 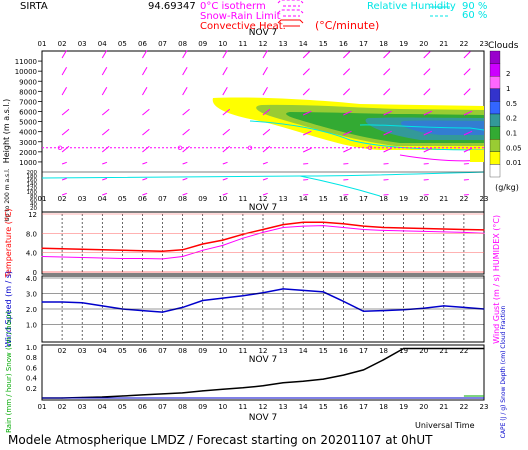 What do you see at coordinates (423, 407) in the screenshot?
I see `bottom-hour-20: 20` at bounding box center [423, 407].